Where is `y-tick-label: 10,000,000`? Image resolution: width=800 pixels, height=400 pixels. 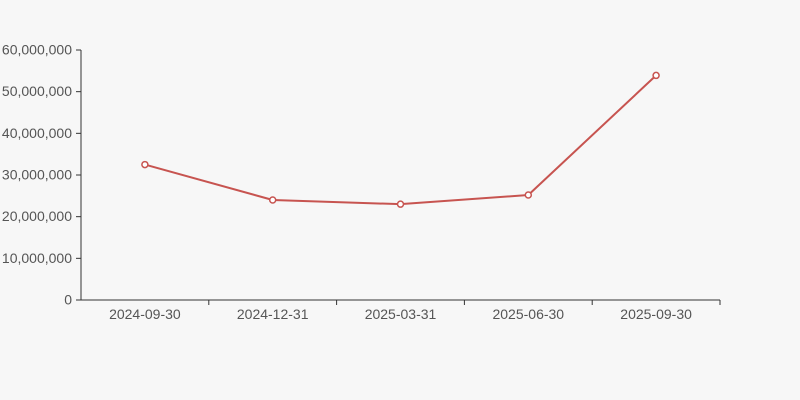 y-tick-label: 10,000,000 is located at coordinates (37, 258).